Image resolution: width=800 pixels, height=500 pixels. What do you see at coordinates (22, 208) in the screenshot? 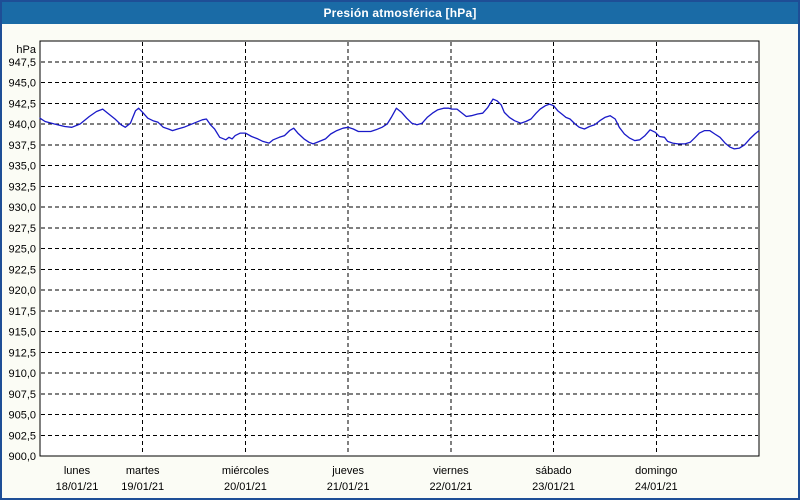
I see `y-tick-label: 930,0` at bounding box center [22, 208].